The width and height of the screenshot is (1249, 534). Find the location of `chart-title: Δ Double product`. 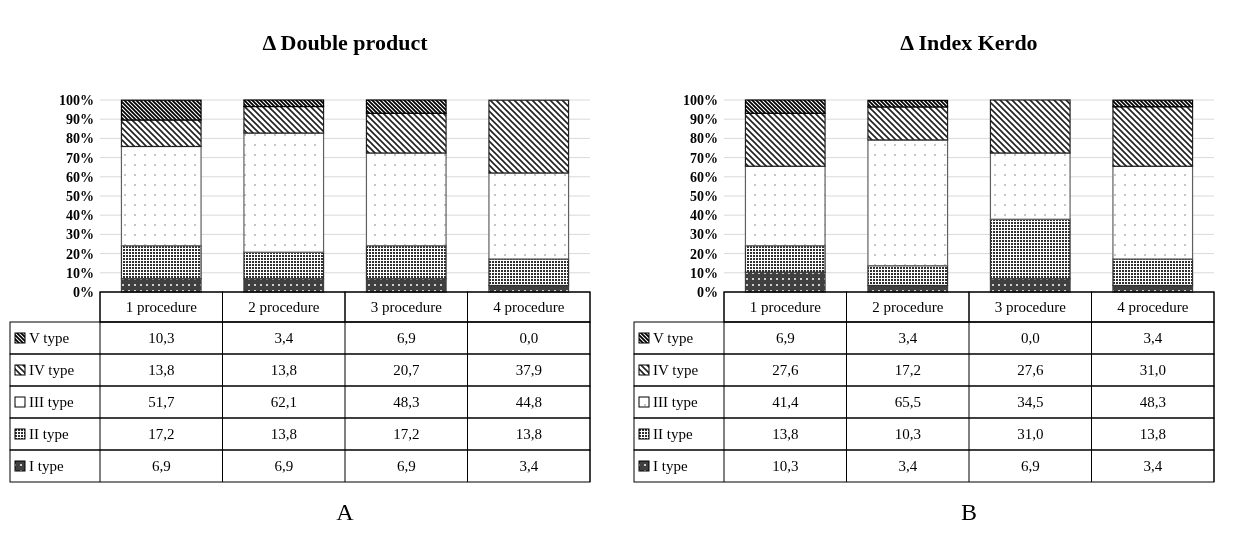

chart-title: Δ Double product is located at coordinates (345, 42).